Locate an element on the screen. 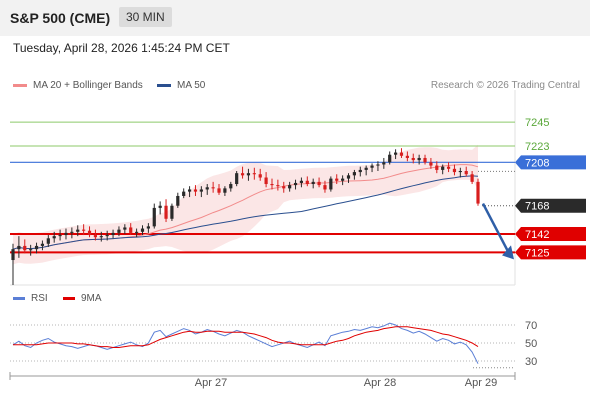  x-tick-label: Apr 27 is located at coordinates (211, 383).